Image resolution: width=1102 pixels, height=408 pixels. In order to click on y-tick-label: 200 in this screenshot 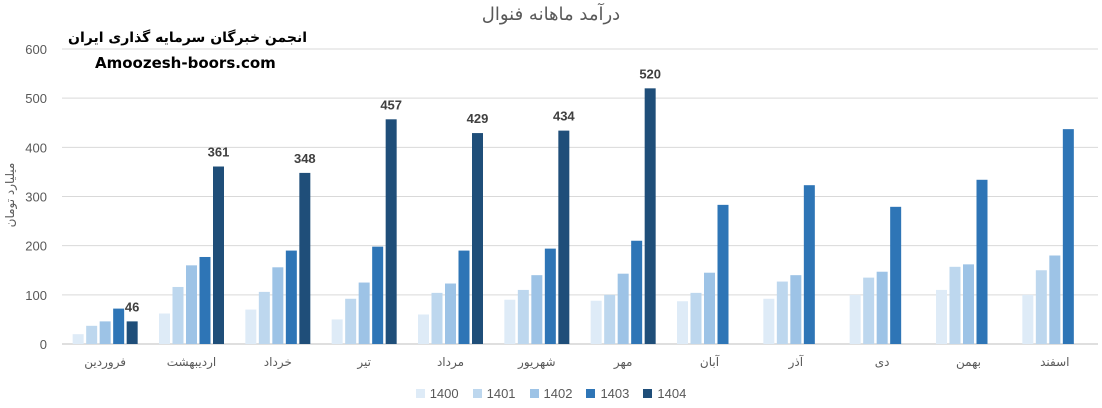, I will do `click(36, 246)`.